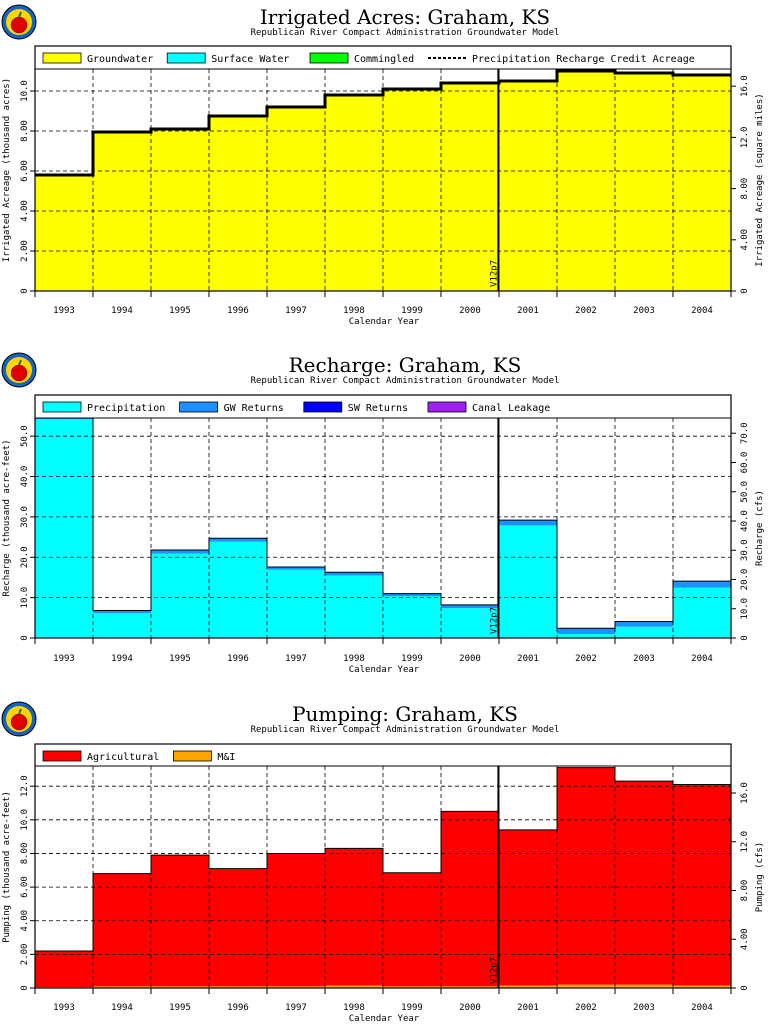 Image resolution: width=768 pixels, height=1024 pixels. What do you see at coordinates (254, 408) in the screenshot?
I see `legend-label: GW Returns` at bounding box center [254, 408].